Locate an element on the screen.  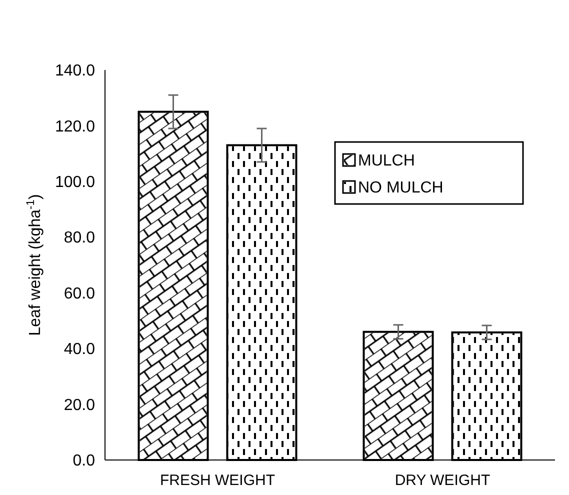
y-tick-label: 80.0 is located at coordinates (80, 238).